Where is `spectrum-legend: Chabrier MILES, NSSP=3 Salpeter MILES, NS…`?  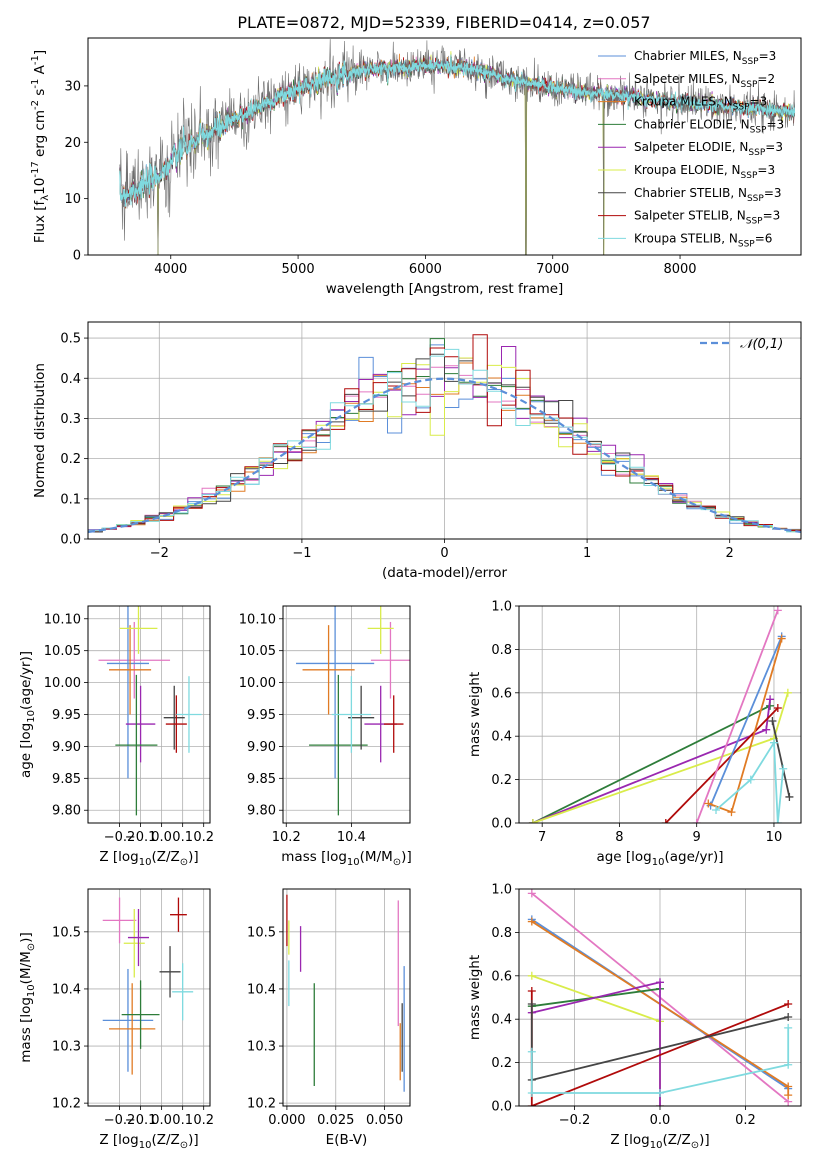
spectrum-legend: Chabrier MILES, NSSP=3 Salpeter MILES, NS… is located at coordinates (691, 149).